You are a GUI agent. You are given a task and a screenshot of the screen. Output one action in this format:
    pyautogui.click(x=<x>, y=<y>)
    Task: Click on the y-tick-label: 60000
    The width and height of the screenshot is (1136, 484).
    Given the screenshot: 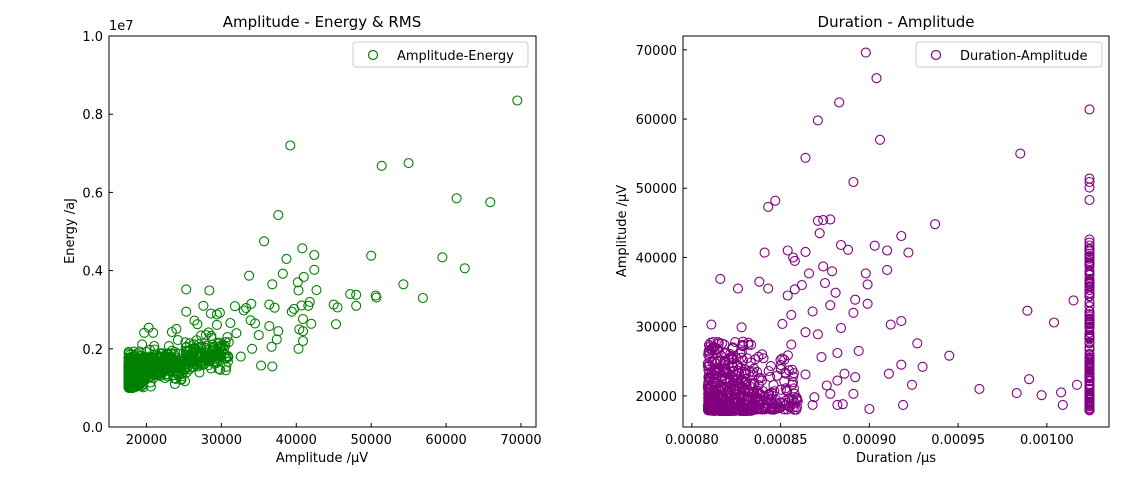 What is the action you would take?
    pyautogui.click(x=656, y=120)
    